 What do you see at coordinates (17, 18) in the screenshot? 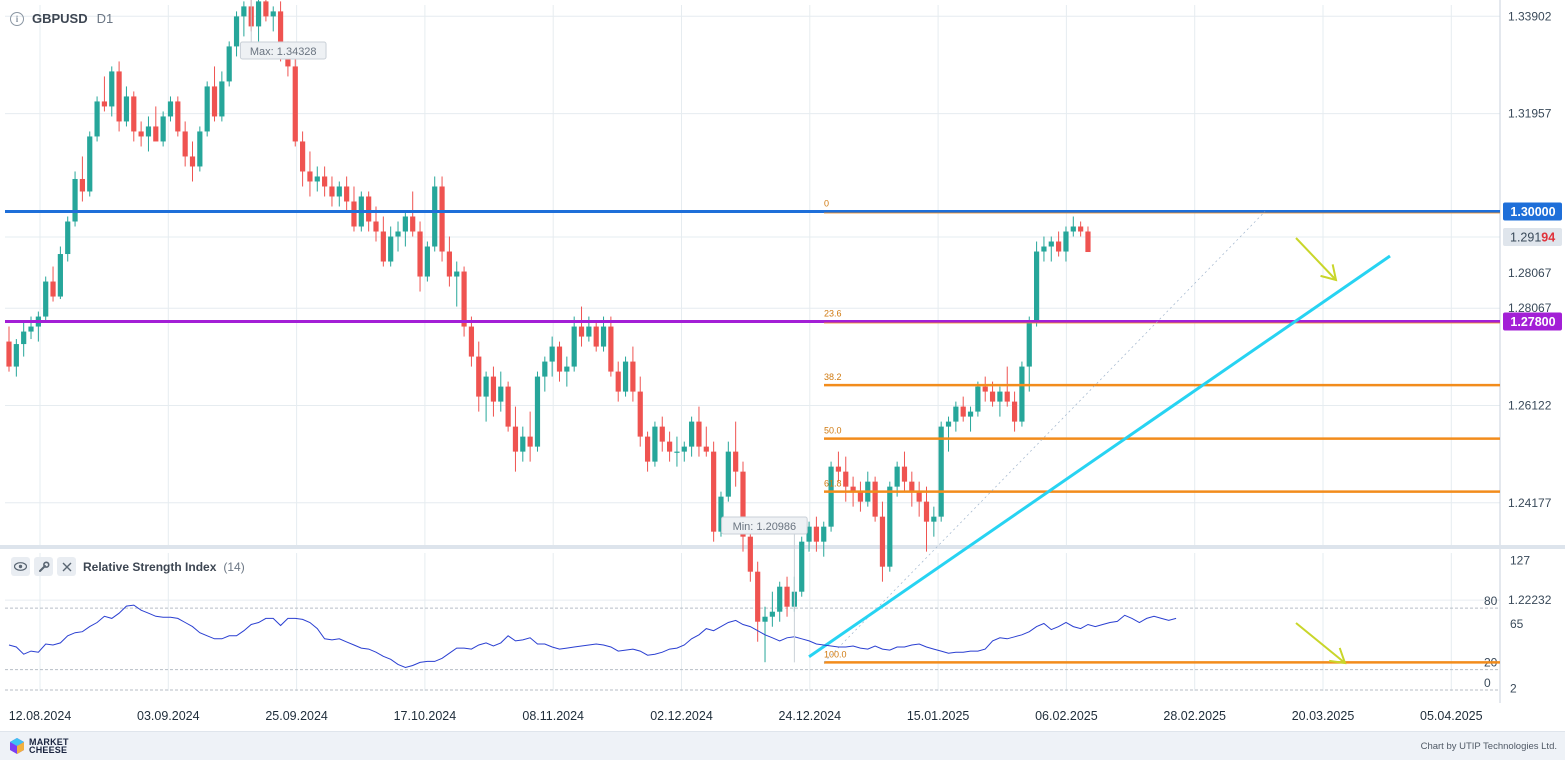
I see `info-icon: i` at bounding box center [17, 18].